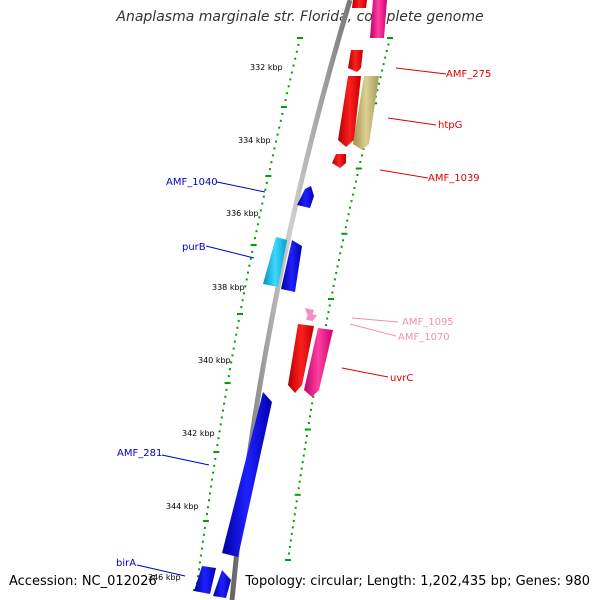 This screenshot has height=600, width=600. What do you see at coordinates (424, 337) in the screenshot?
I see `gene-label-amf-1070: AMF_1070` at bounding box center [424, 337].